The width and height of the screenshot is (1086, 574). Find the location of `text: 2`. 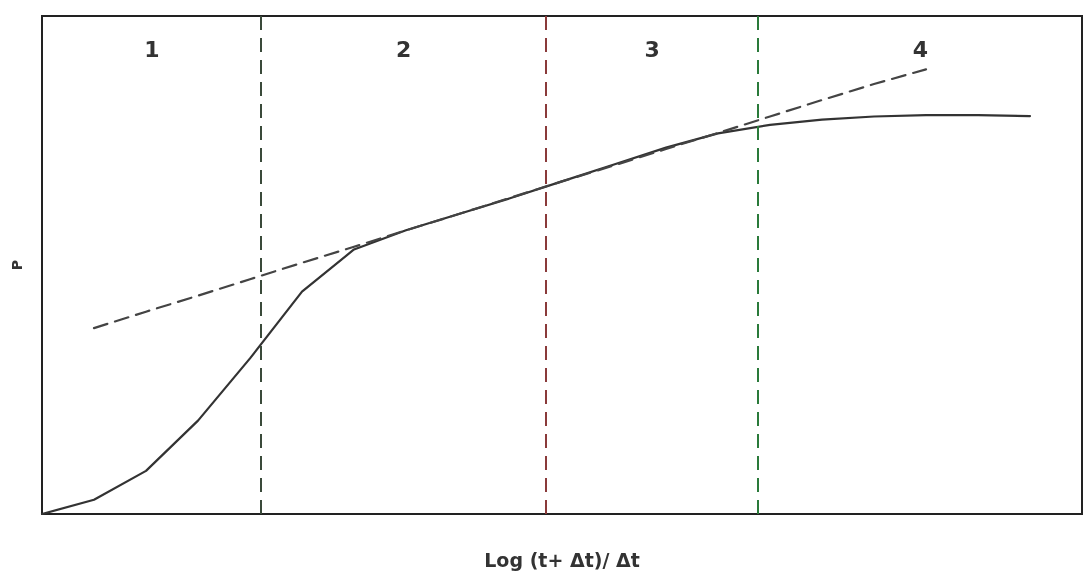

text: 2 is located at coordinates (403, 49).